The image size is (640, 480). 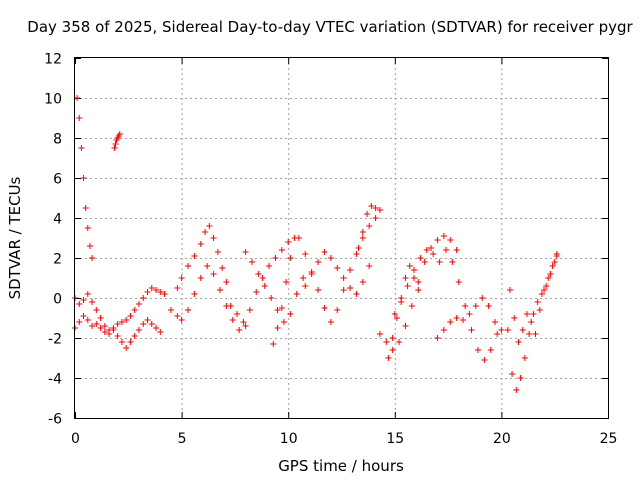 What do you see at coordinates (57, 220) in the screenshot?
I see `y-tick-label: 4` at bounding box center [57, 220].